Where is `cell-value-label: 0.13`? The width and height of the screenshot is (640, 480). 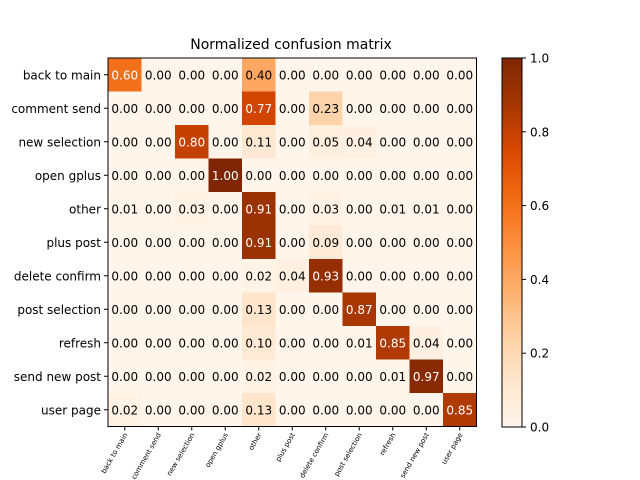
cell-value-label: 0.13 is located at coordinates (258, 410).